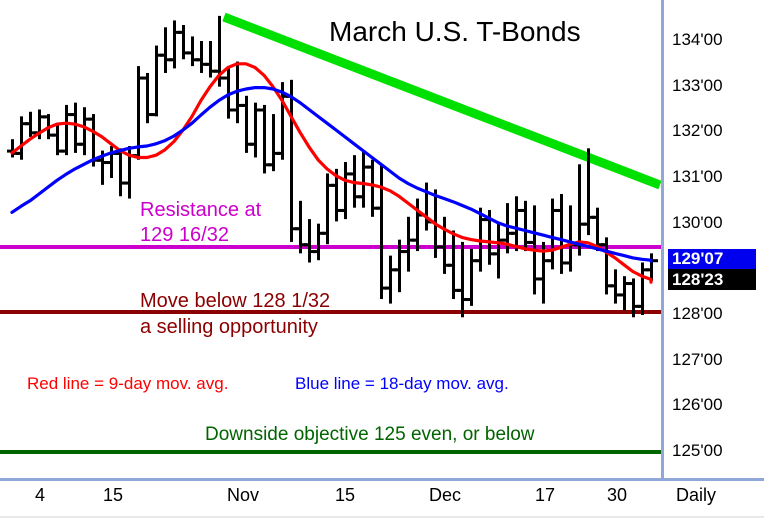  I want to click on time-axis: Daily 4 15 Nov 15 Dec 17 30, so click(382, 498).